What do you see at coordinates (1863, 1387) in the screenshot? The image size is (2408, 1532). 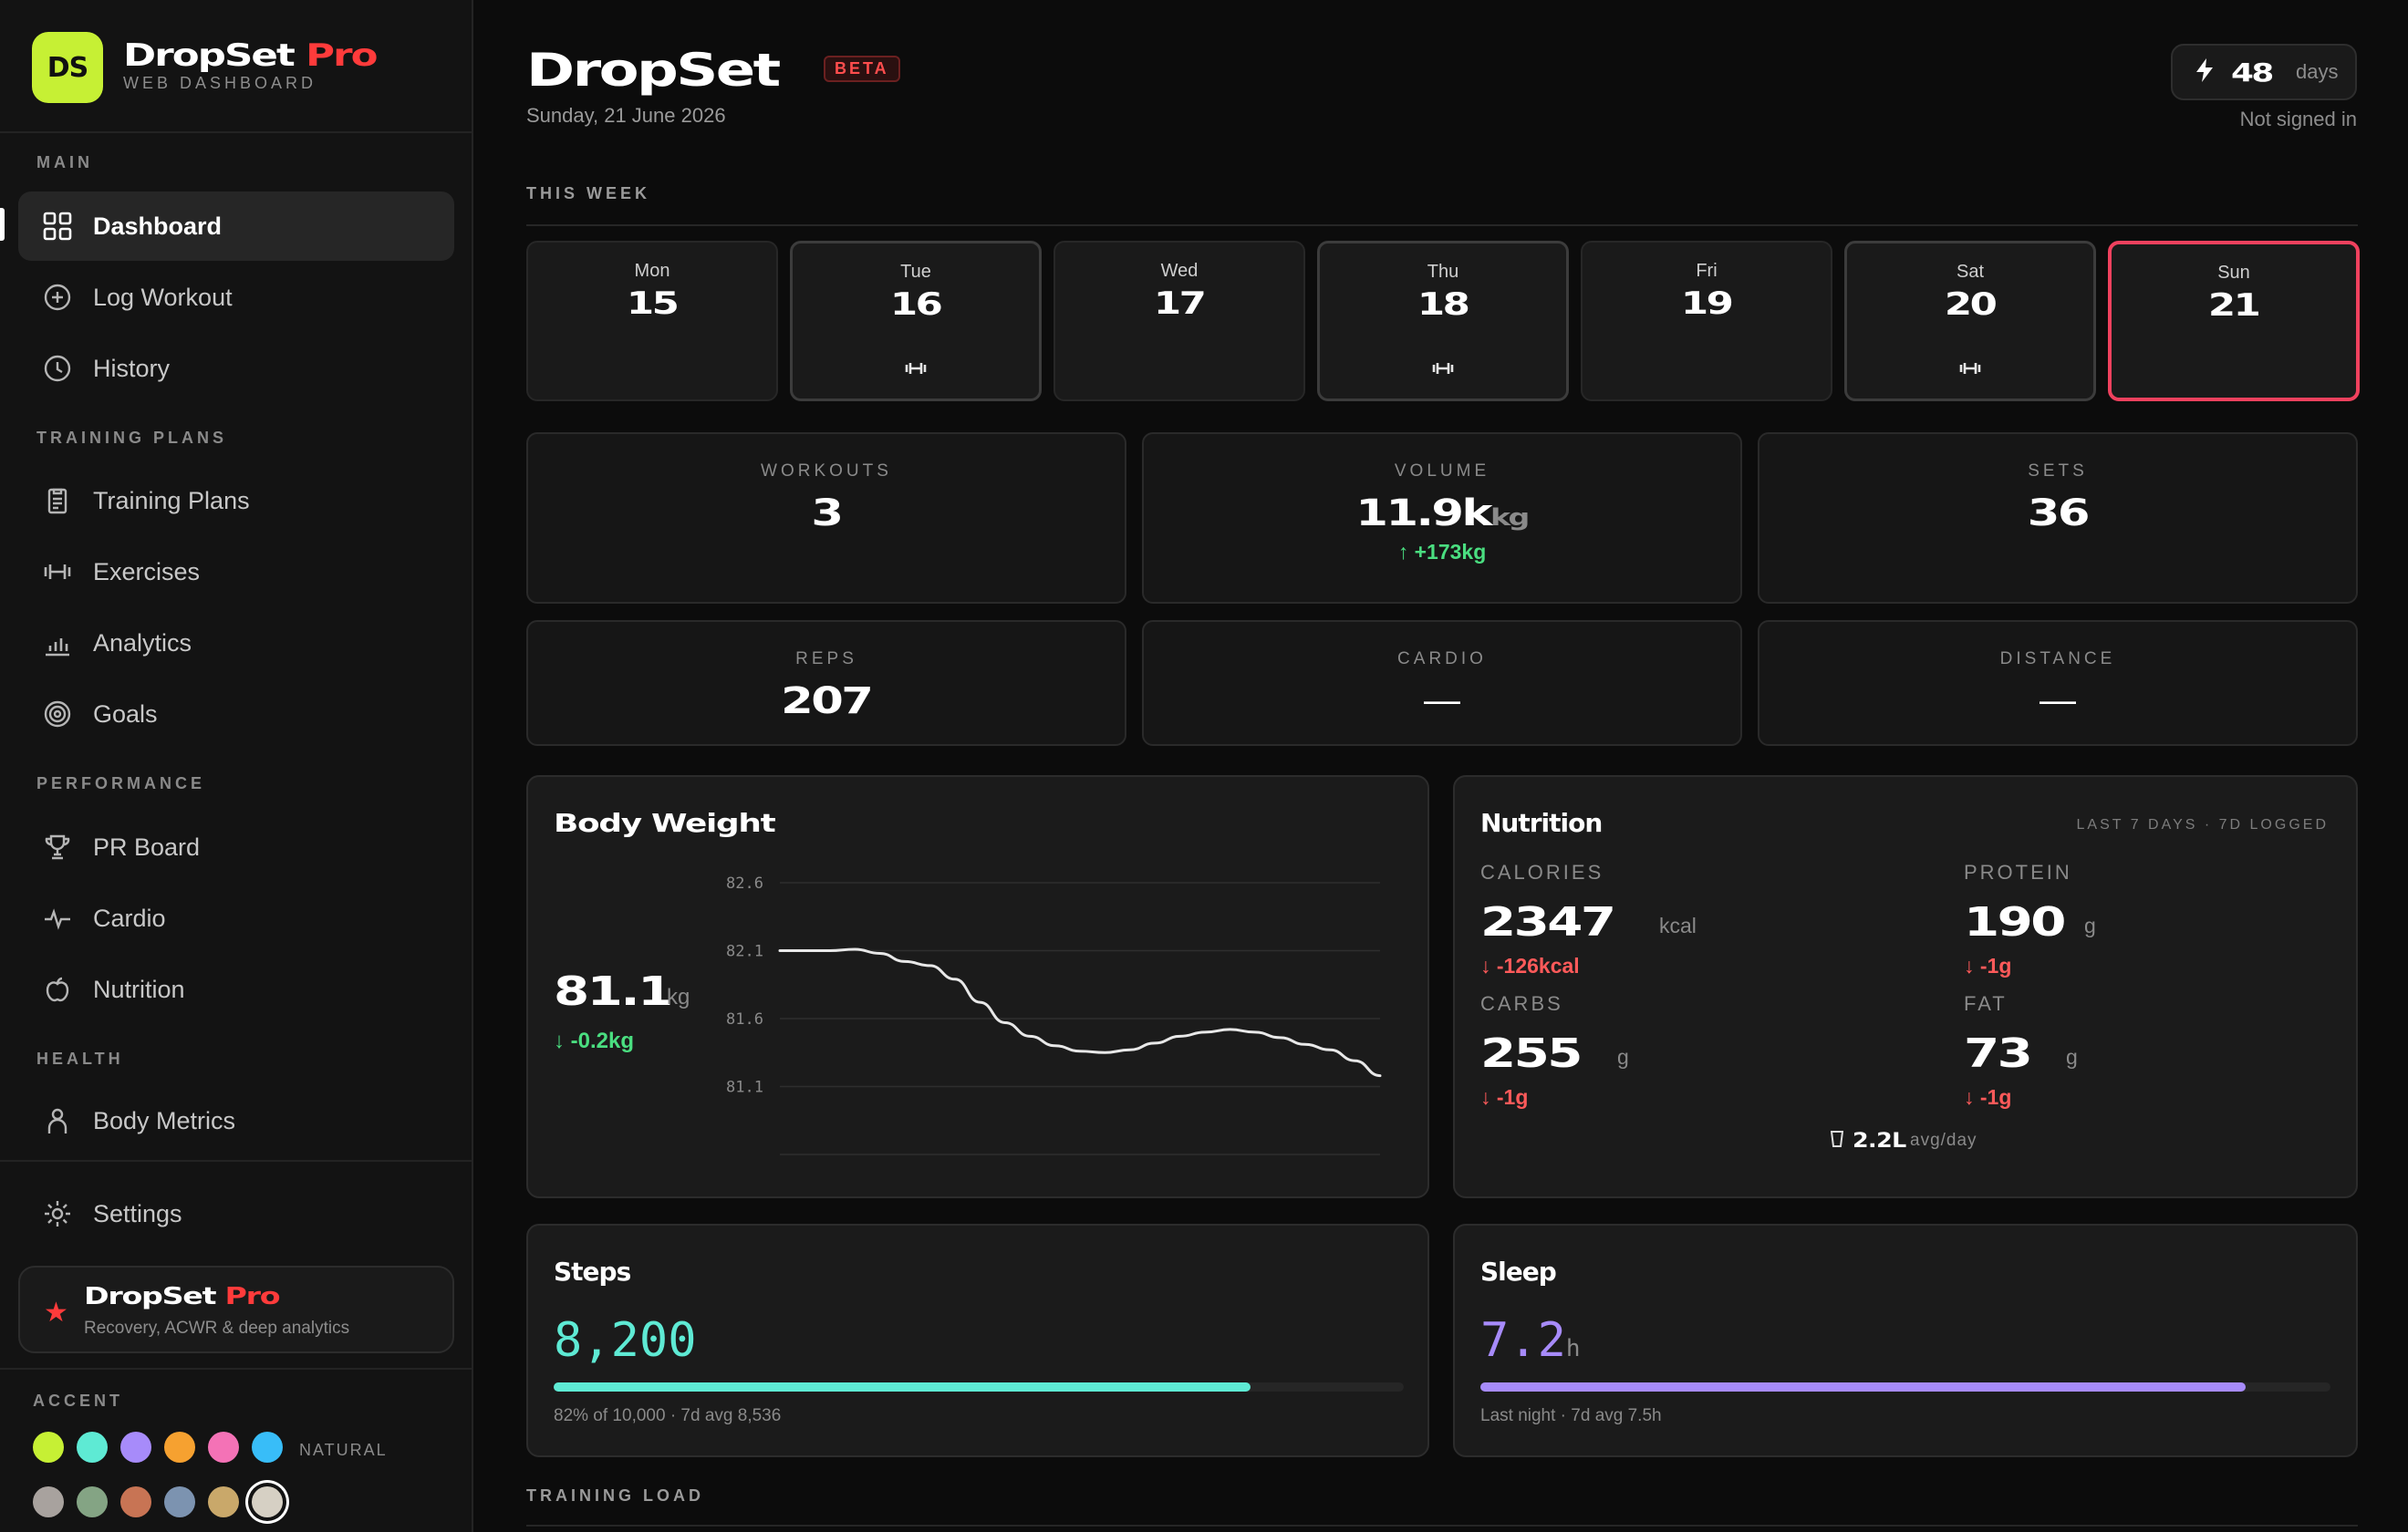 I see `sleep-progress-fill` at bounding box center [1863, 1387].